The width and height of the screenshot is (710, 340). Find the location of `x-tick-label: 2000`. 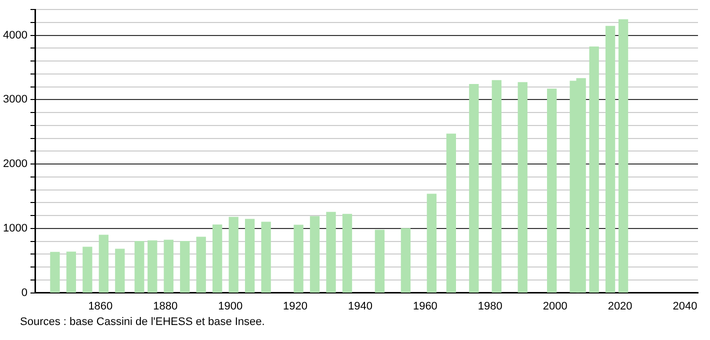

x-tick-label: 2000 is located at coordinates (555, 306).